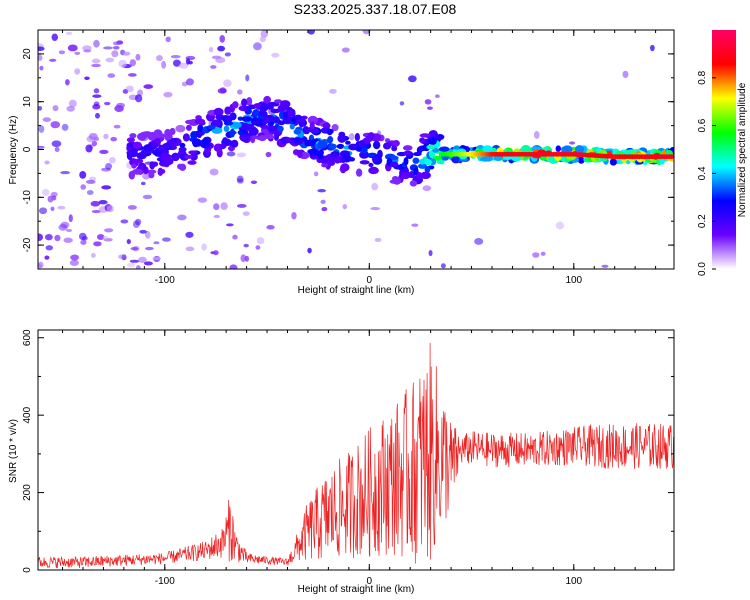 This screenshot has height=600, width=750. What do you see at coordinates (702, 77) in the screenshot?
I see `colorbar-tick-label: 0.8` at bounding box center [702, 77].